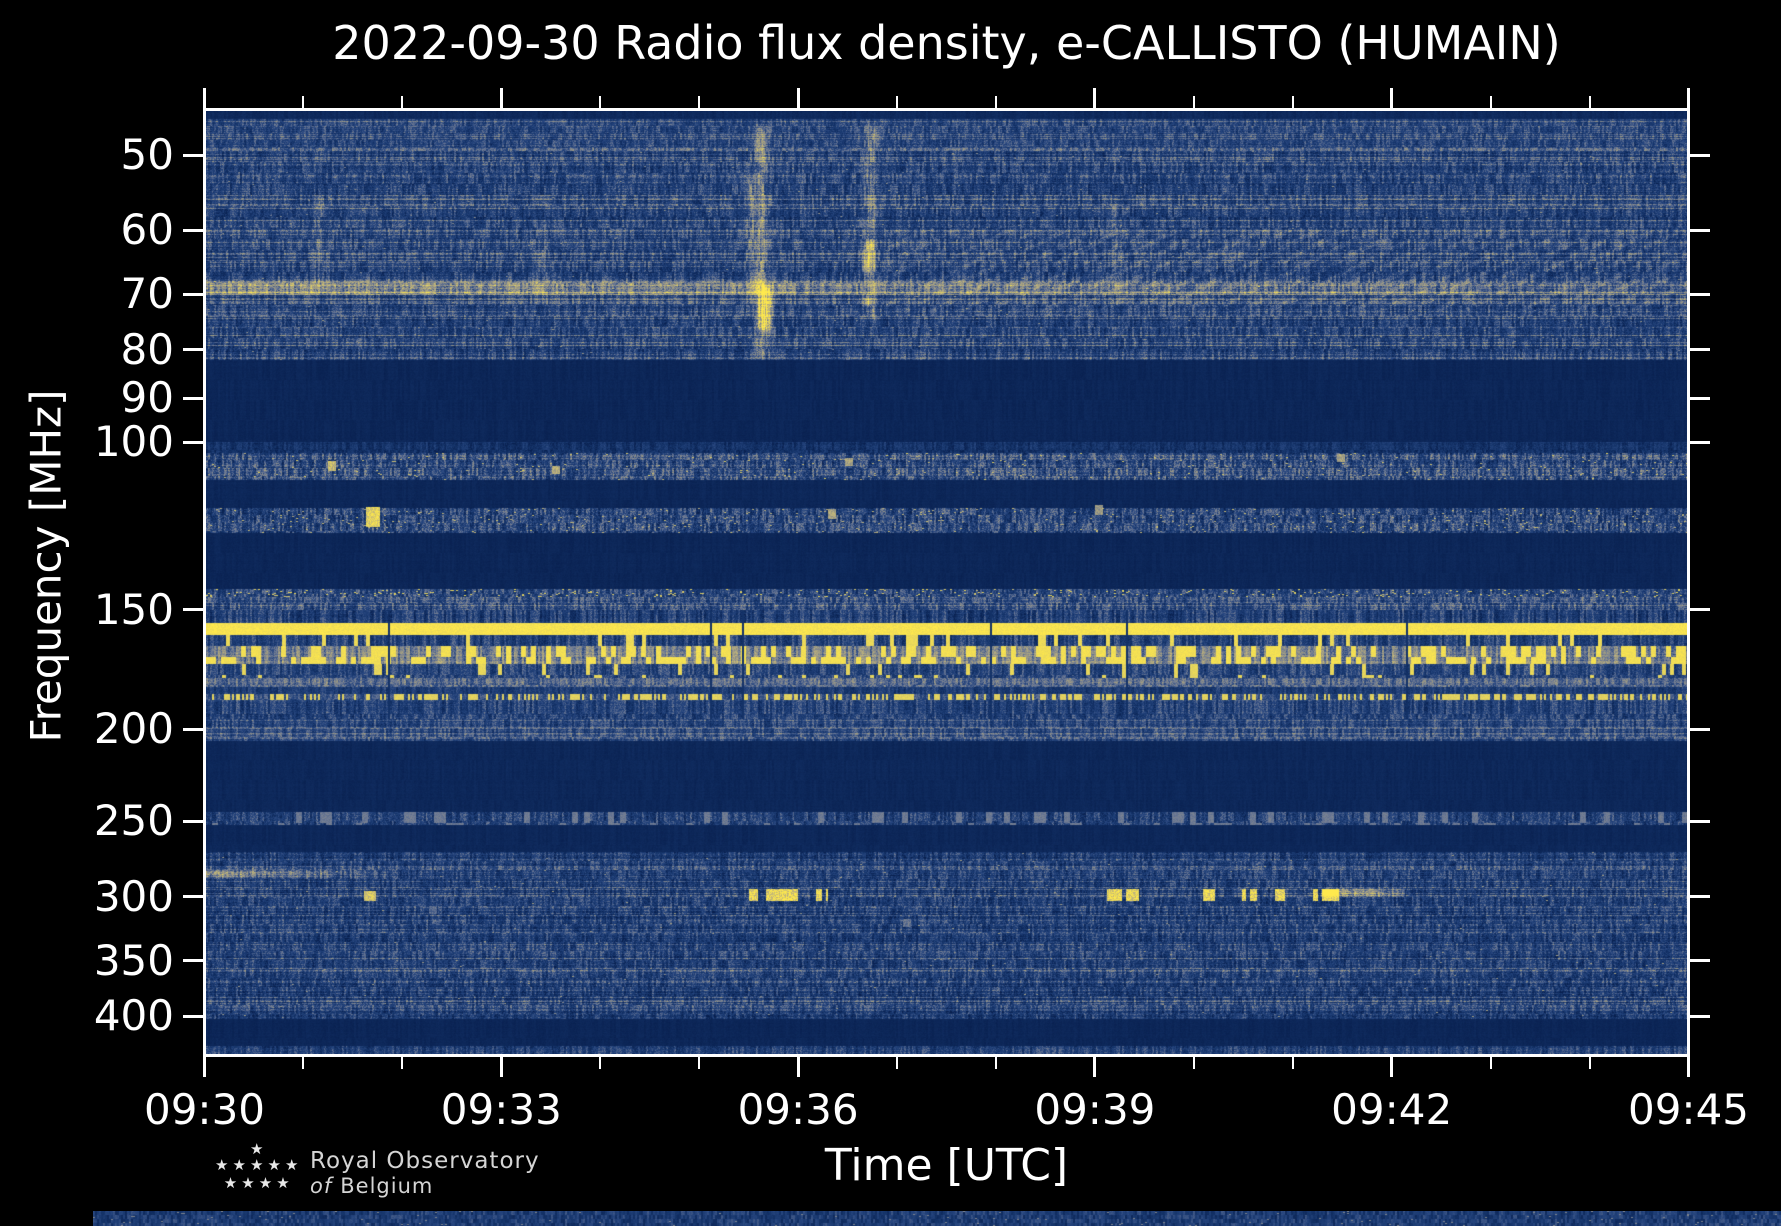  Describe the element at coordinates (147, 294) in the screenshot. I see `y-tick-label: 70` at that location.